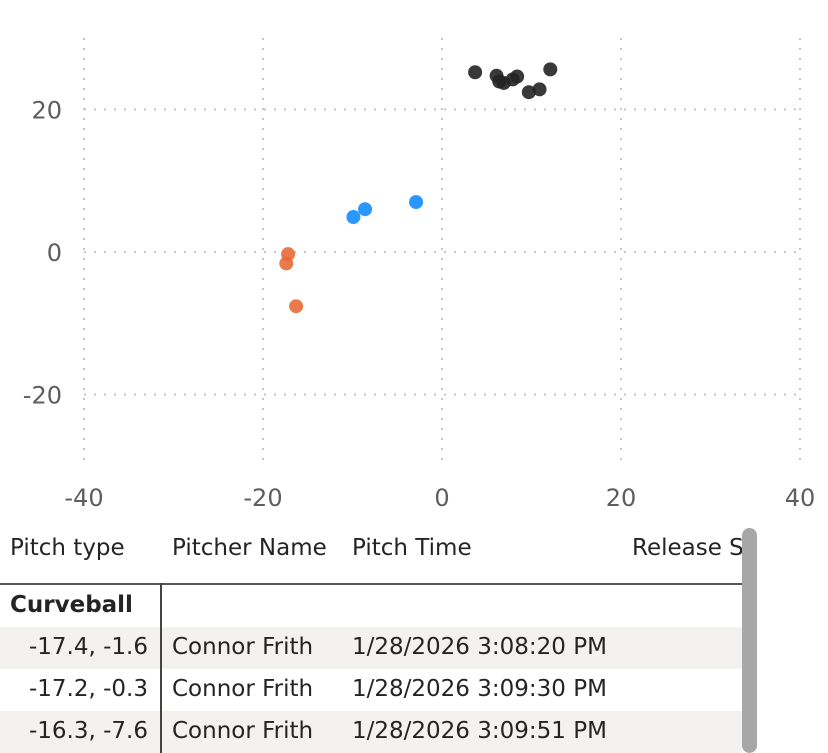 This screenshot has width=828, height=753. Describe the element at coordinates (42, 252) in the screenshot. I see `y-axis: 20 0 -20` at that location.